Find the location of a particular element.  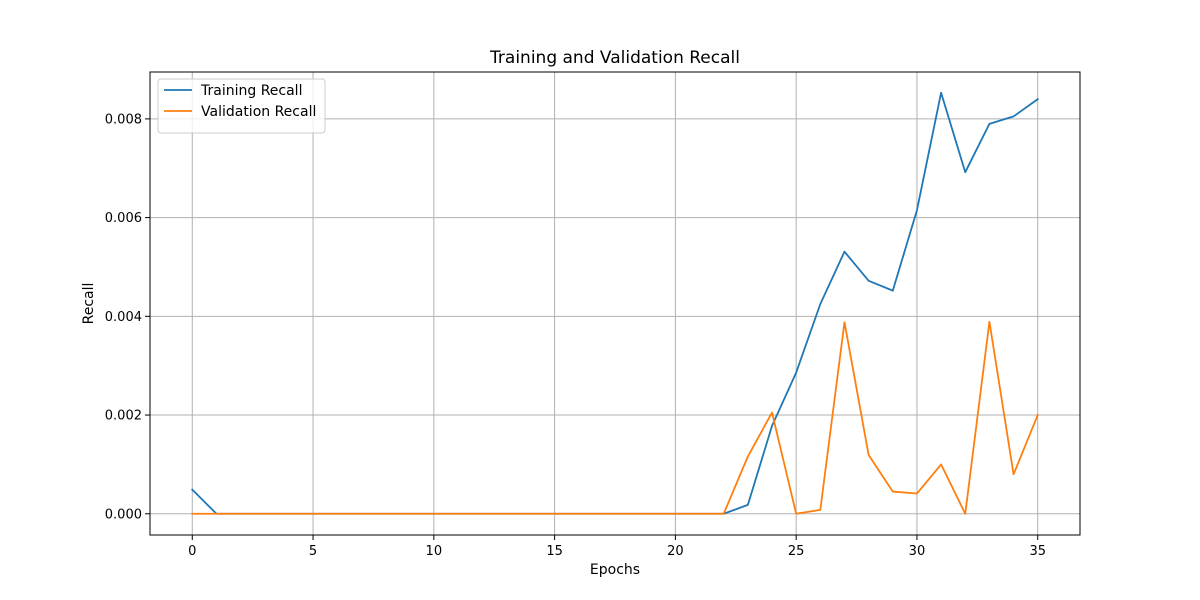

legend-label: Validation Recall is located at coordinates (258, 112).